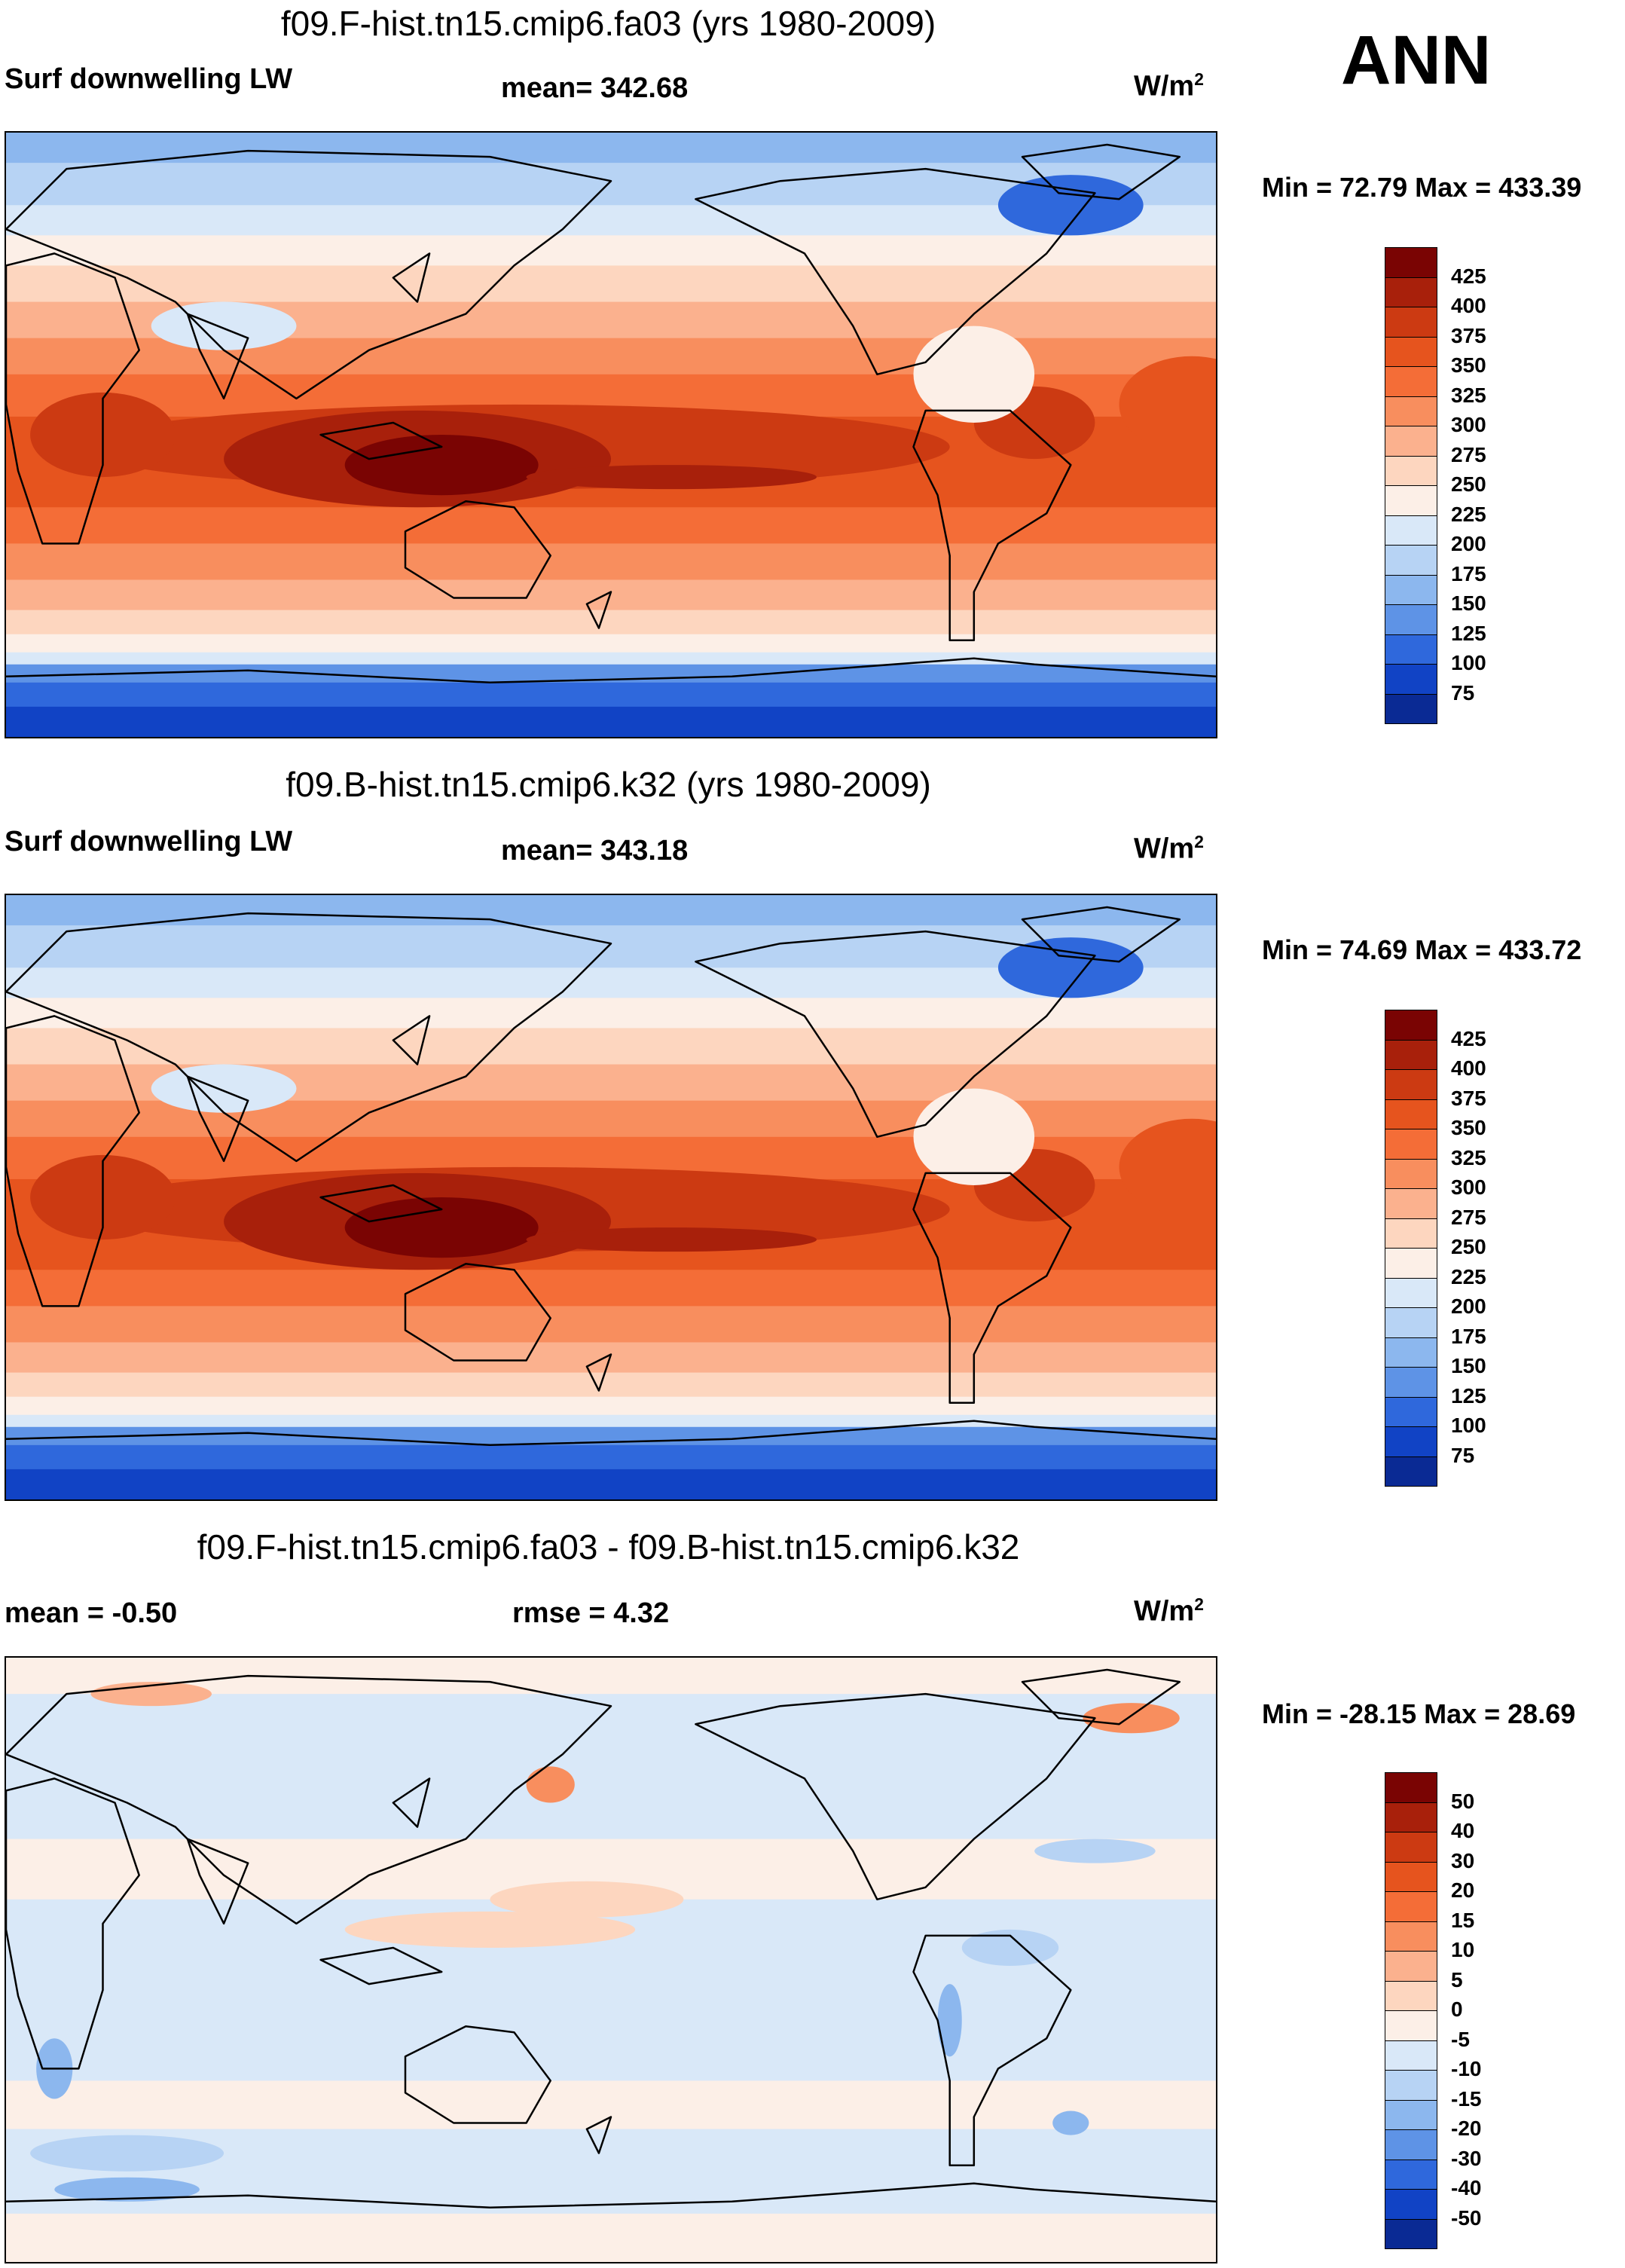 This screenshot has width=1625, height=2268. What do you see at coordinates (1466, 2158) in the screenshot?
I see `colorbar-tick-label: -30` at bounding box center [1466, 2158].